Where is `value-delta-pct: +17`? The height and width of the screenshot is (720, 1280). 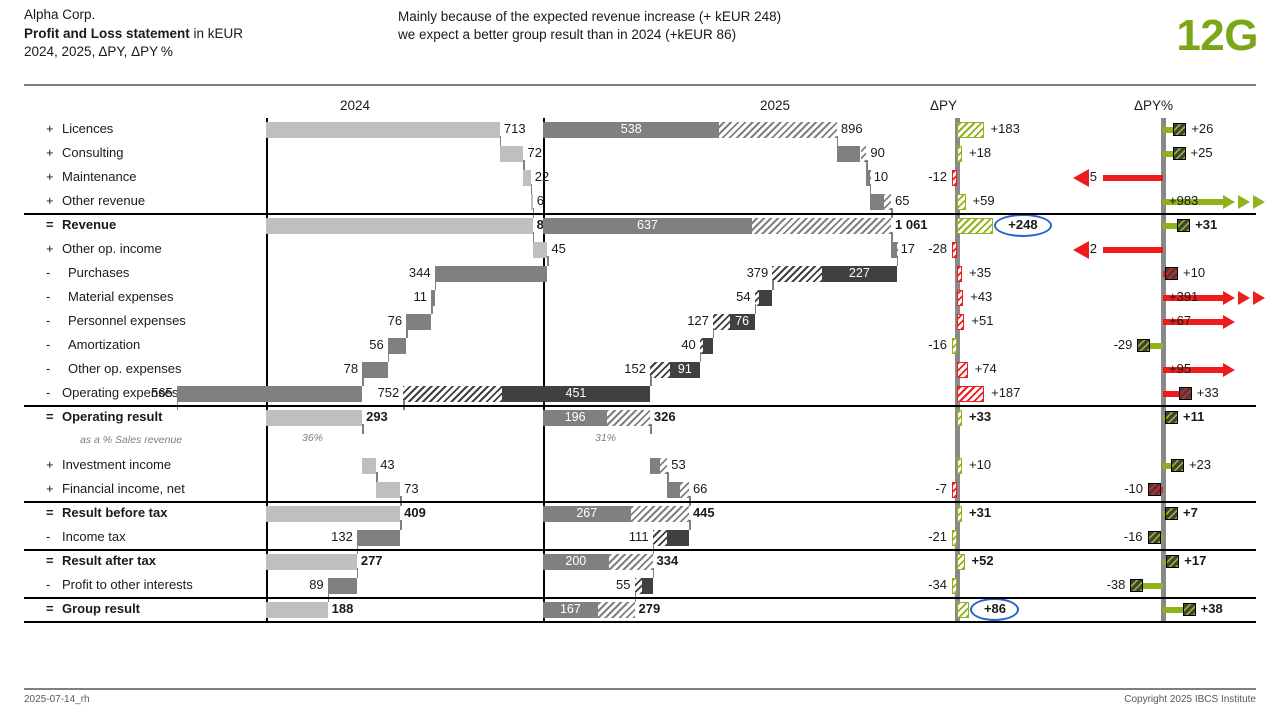 value-delta-pct: +17 is located at coordinates (1195, 560).